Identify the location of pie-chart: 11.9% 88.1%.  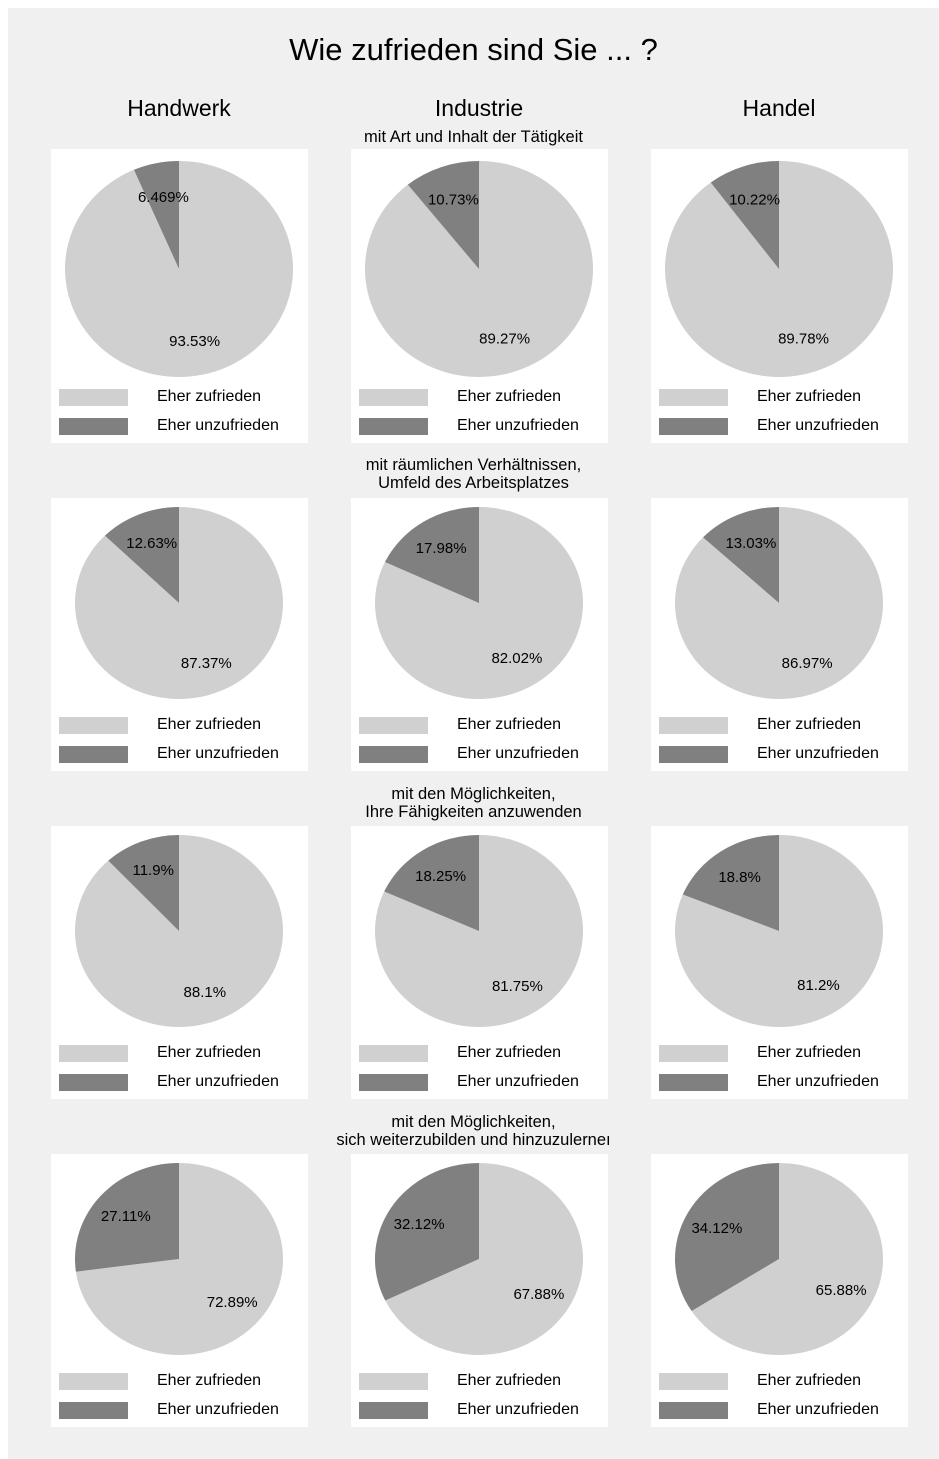
(178, 931).